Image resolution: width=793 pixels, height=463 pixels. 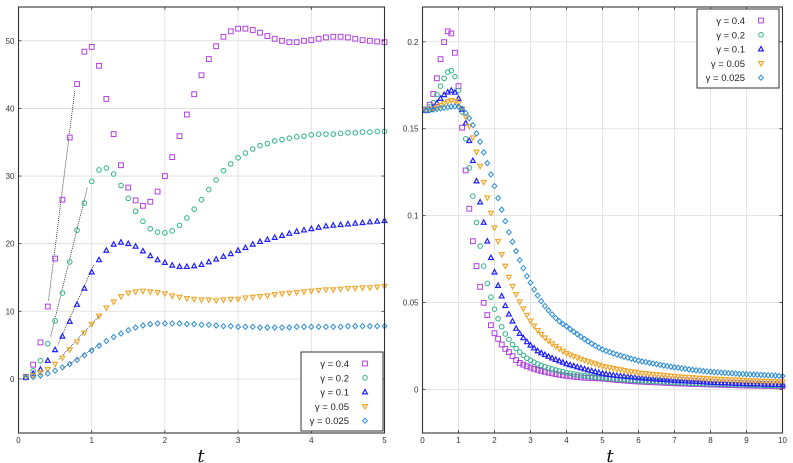 What do you see at coordinates (10, 41) in the screenshot?
I see `y-tick-label: 50` at bounding box center [10, 41].